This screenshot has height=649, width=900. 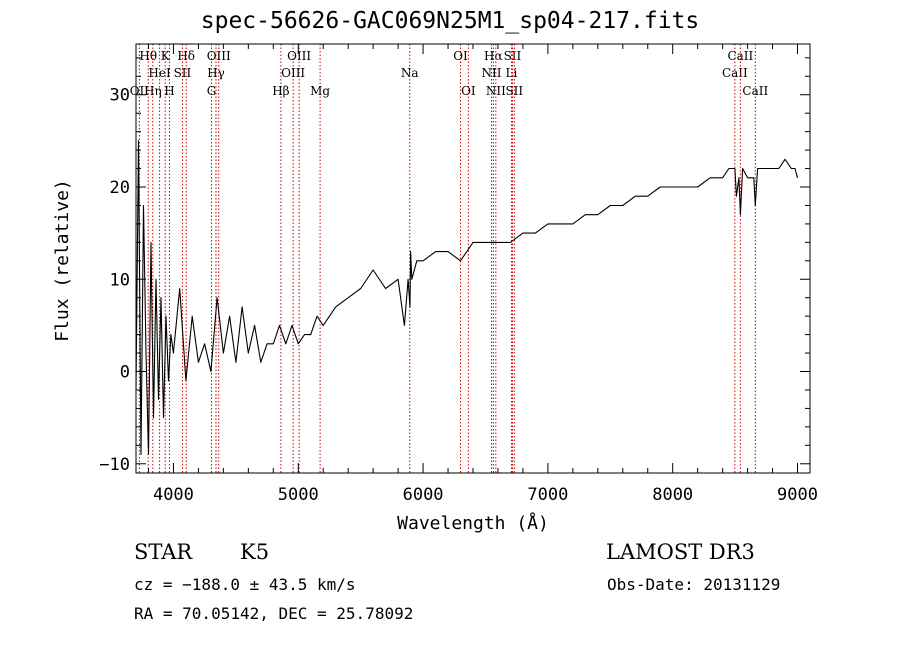 What do you see at coordinates (159, 73) in the screenshot?
I see `marker-label-3: HeI` at bounding box center [159, 73].